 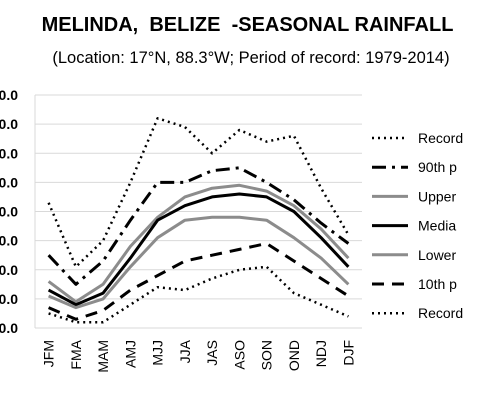 I want to click on x-tick-label: JJA, so click(x=185, y=351).